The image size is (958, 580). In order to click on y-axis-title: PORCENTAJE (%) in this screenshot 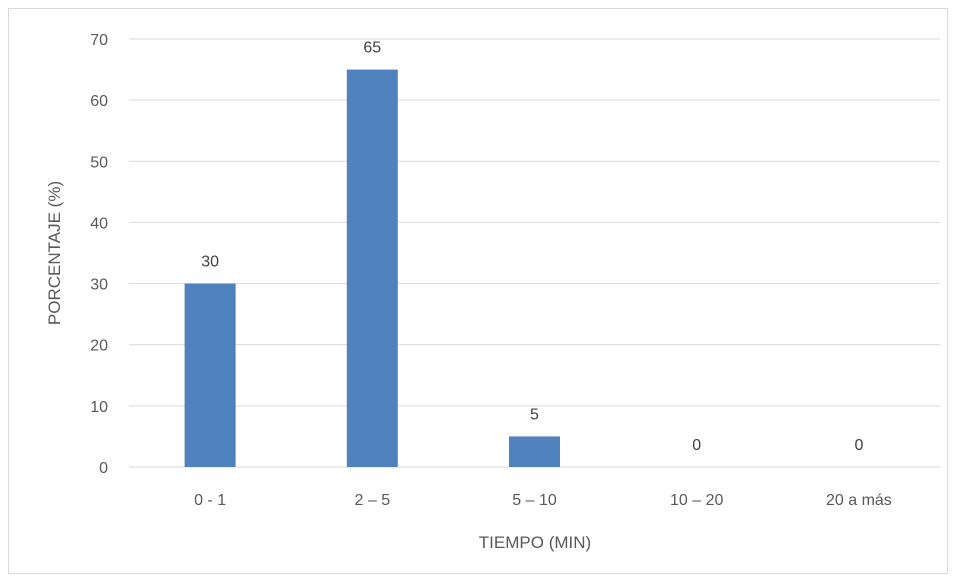, I will do `click(54, 253)`.